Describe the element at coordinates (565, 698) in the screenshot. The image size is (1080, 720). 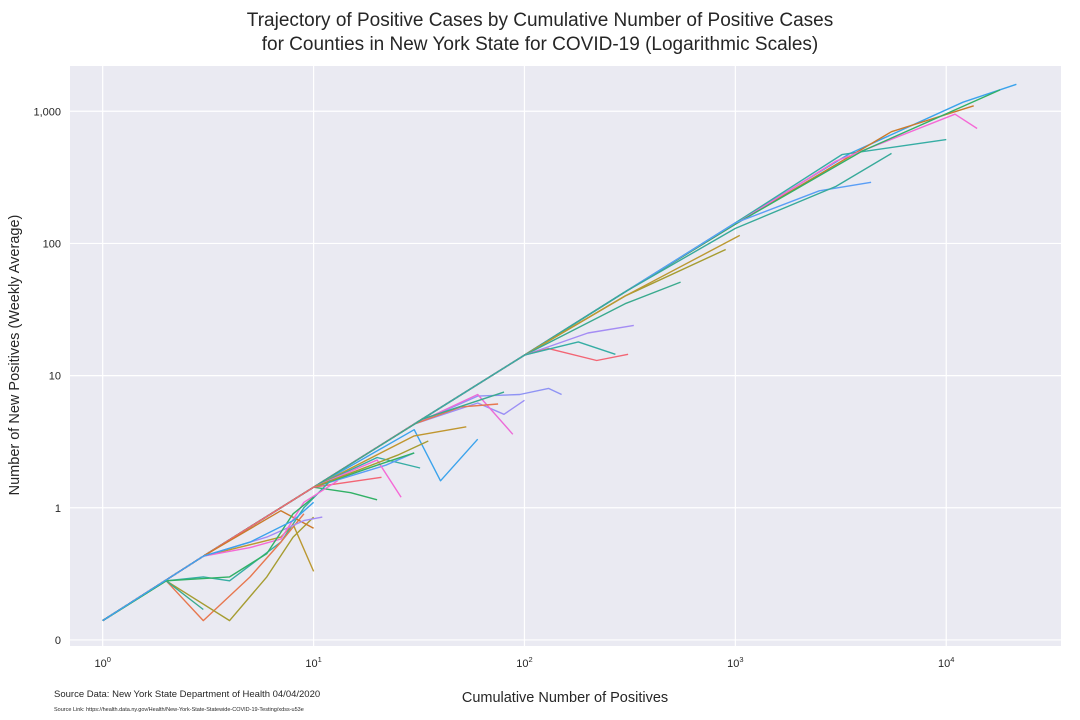
I see `x-axis-label: Cumulative Number of Positives` at that location.